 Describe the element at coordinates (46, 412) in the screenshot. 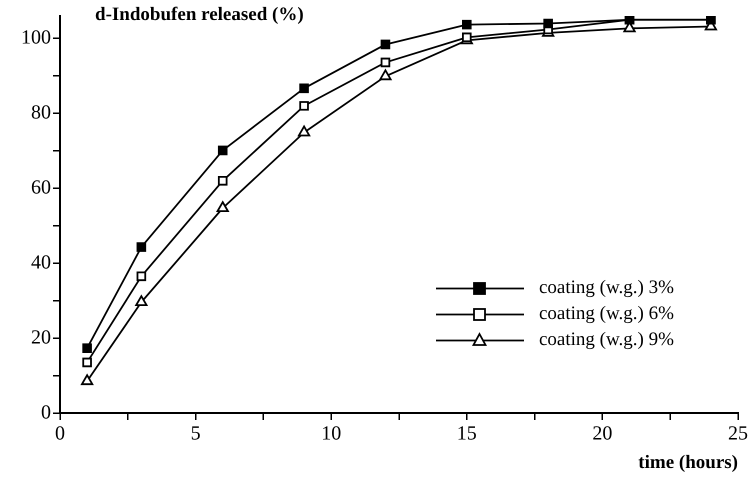

I see `y-tick-label: 0` at that location.